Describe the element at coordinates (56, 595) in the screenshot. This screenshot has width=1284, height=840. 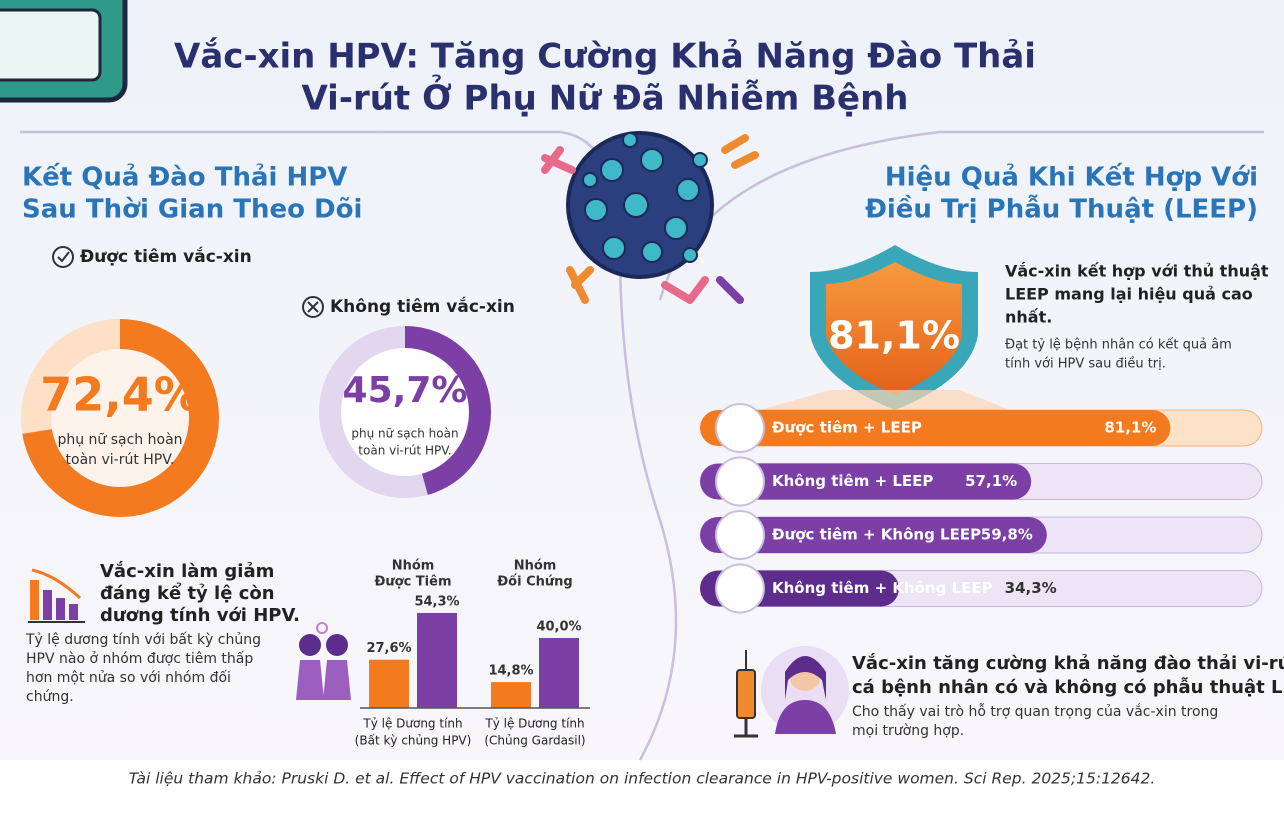
I see `decline-icon` at that location.